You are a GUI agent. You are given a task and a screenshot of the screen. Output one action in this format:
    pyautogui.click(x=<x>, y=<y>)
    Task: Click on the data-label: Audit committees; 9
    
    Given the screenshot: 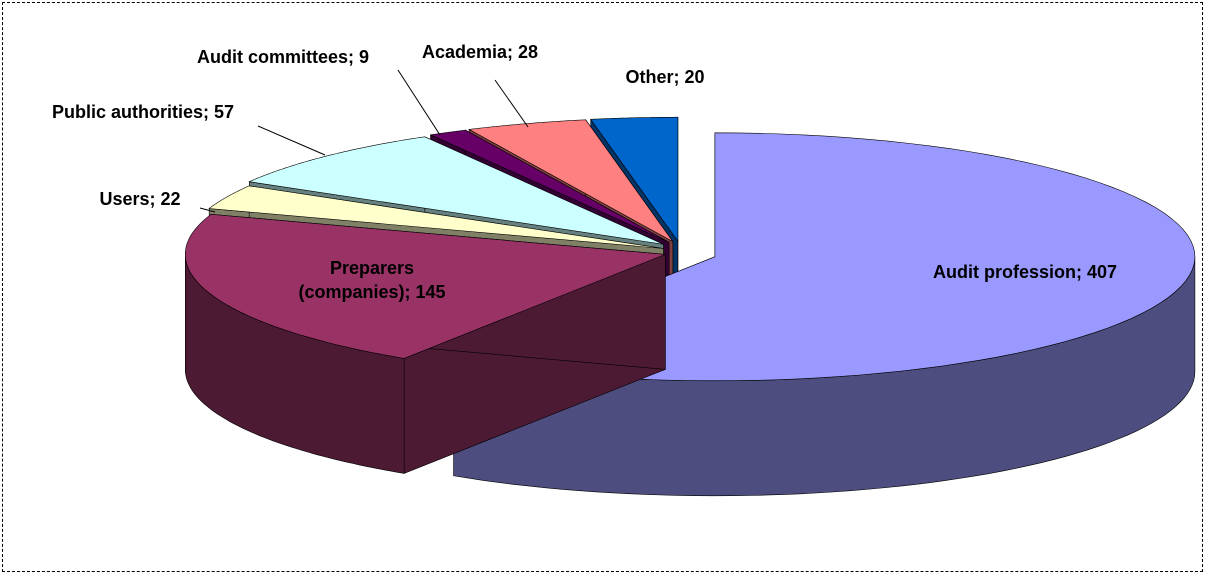 What is the action you would take?
    pyautogui.click(x=283, y=57)
    